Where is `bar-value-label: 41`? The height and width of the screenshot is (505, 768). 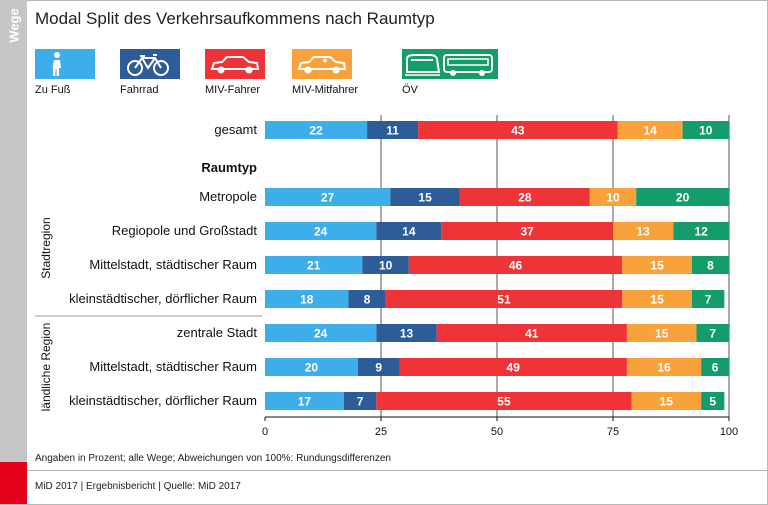
bar-value-label: 41 is located at coordinates (532, 334).